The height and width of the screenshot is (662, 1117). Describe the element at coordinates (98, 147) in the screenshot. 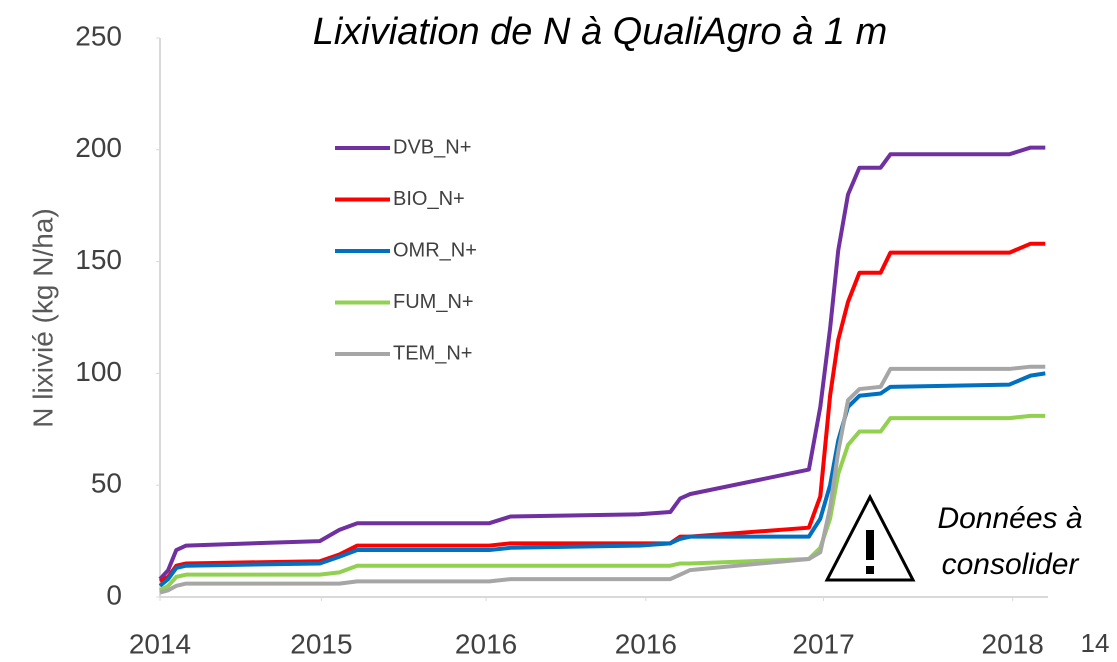

I see `y-tick-label: 200` at that location.